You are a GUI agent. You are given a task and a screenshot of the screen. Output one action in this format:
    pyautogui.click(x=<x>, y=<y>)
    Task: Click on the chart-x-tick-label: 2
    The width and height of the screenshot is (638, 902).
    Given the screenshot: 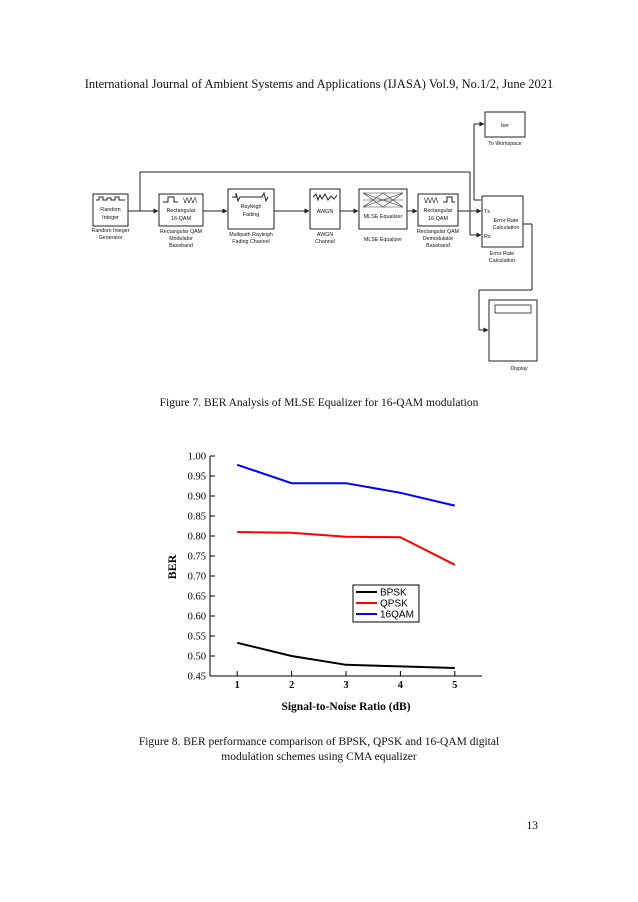 What is the action you would take?
    pyautogui.click(x=291, y=685)
    